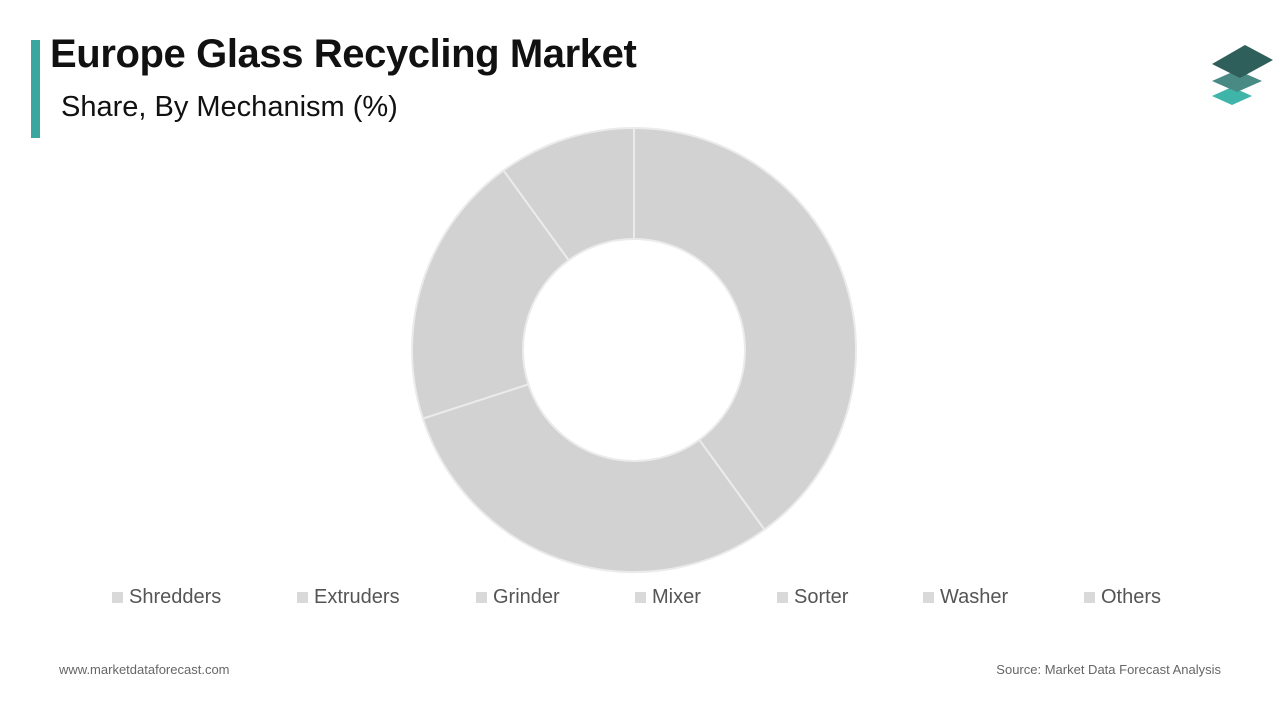 The height and width of the screenshot is (720, 1280). What do you see at coordinates (676, 597) in the screenshot?
I see `legend-label: Mixer` at bounding box center [676, 597].